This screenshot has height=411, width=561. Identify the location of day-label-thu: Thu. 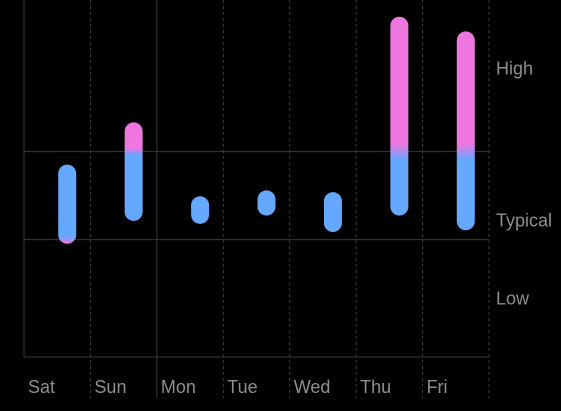
(375, 387).